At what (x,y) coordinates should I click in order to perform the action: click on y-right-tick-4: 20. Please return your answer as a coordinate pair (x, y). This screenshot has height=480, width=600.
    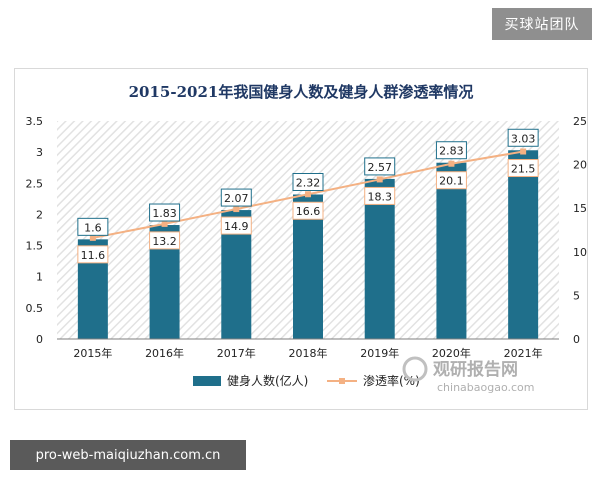
    Looking at the image, I should click on (580, 165).